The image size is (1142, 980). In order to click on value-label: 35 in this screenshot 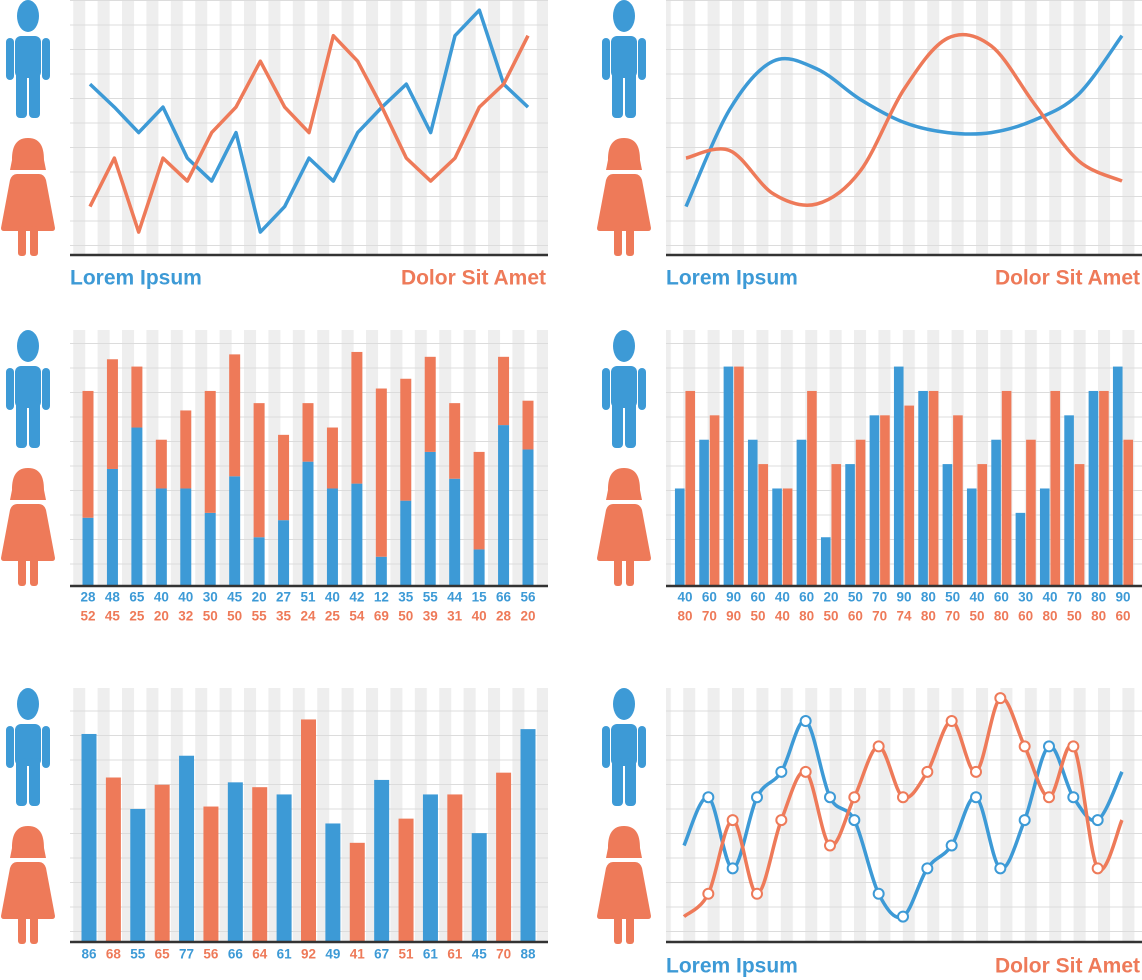, I will do `click(284, 616)`.